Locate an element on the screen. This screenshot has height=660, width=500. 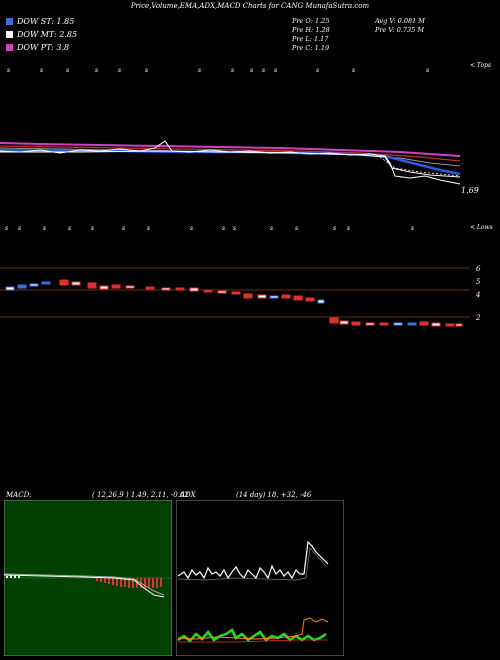
ema-blue-line is located at coordinates (230, 162).